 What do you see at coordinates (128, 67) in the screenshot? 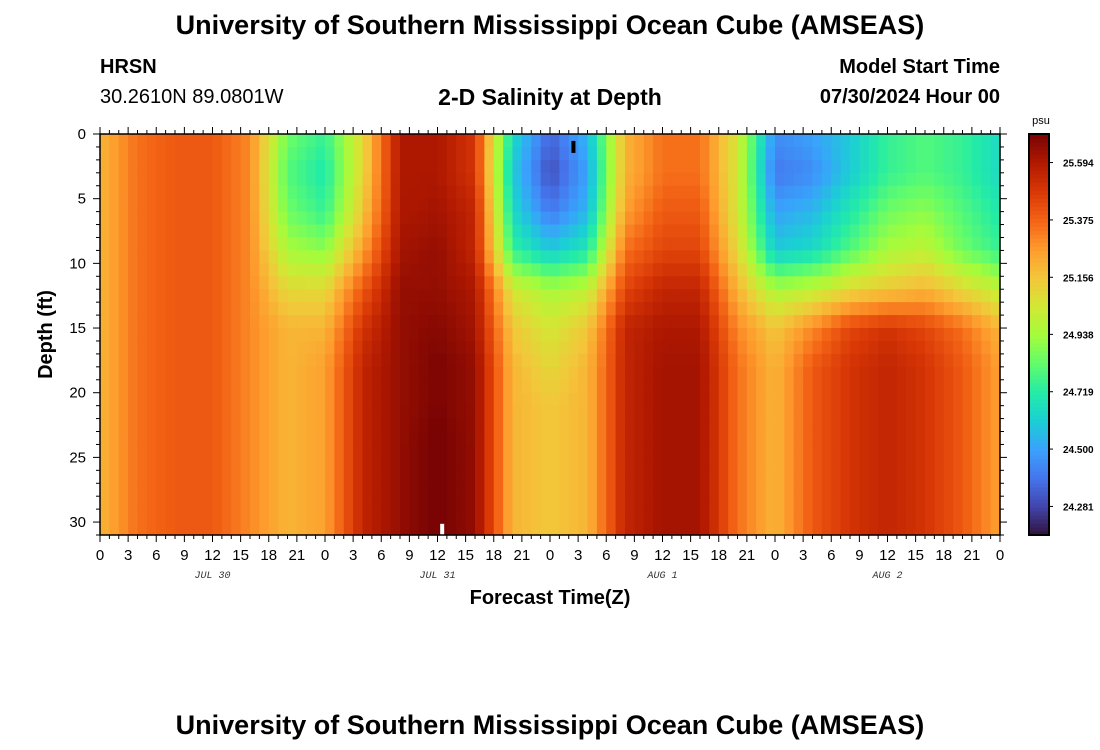
I see `station-name: HRSN` at bounding box center [128, 67].